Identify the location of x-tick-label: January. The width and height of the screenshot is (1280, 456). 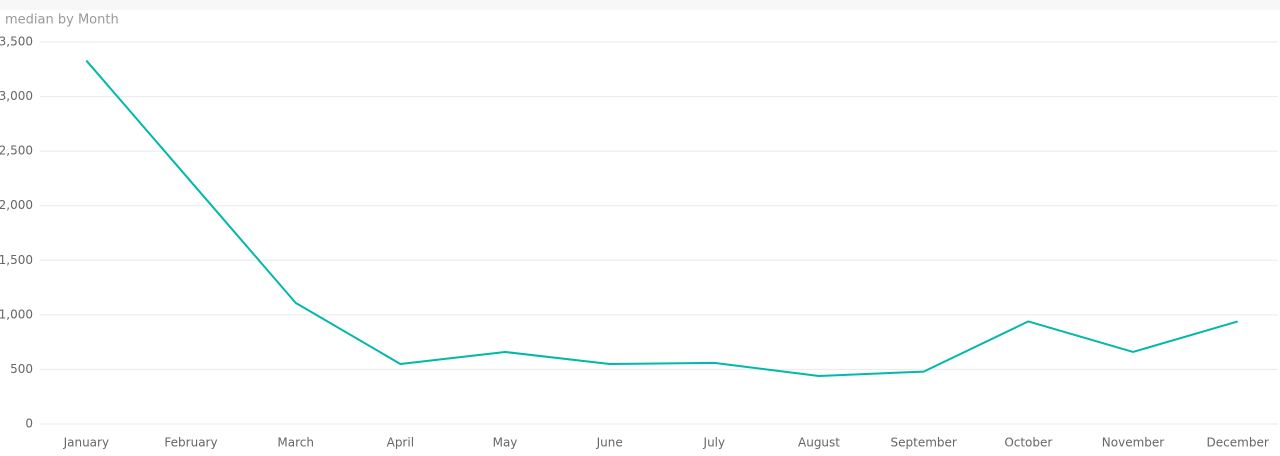
(86, 443).